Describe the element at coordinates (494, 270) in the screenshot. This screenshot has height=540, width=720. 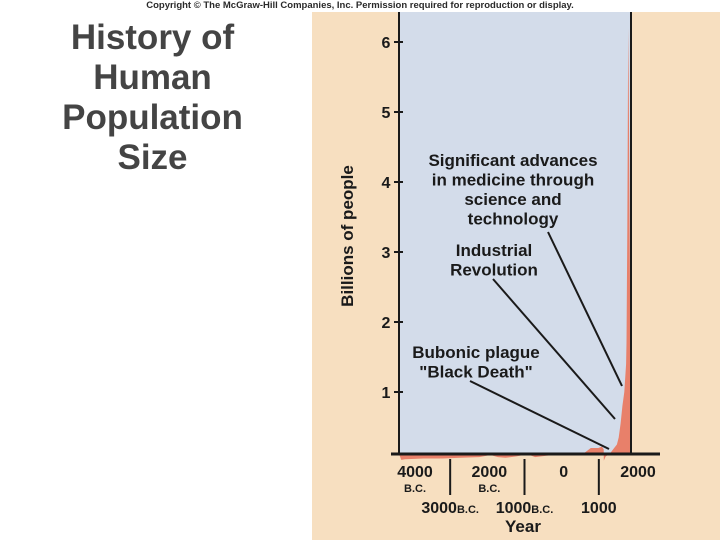
I see `annotation-text: Revolution` at that location.